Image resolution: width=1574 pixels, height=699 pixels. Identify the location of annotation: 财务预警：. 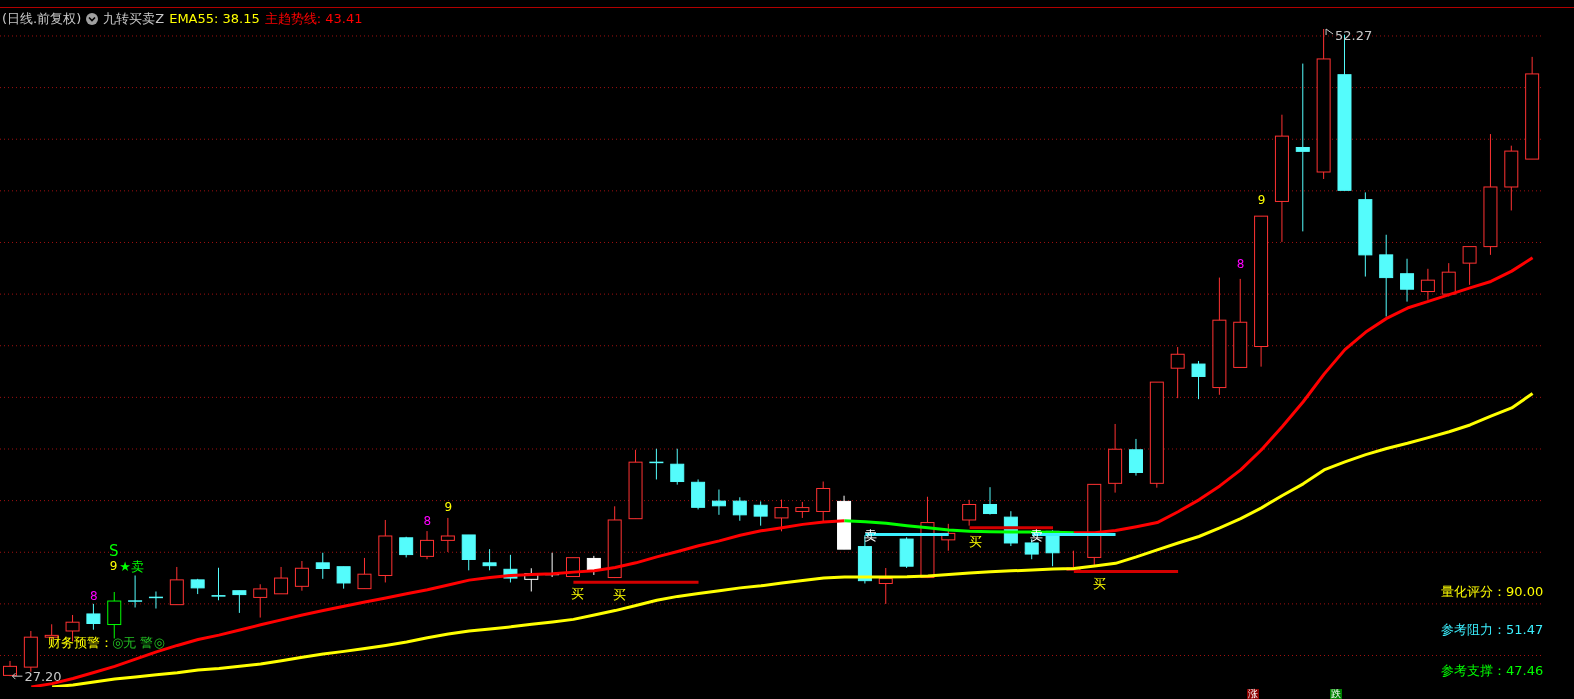
(80, 642).